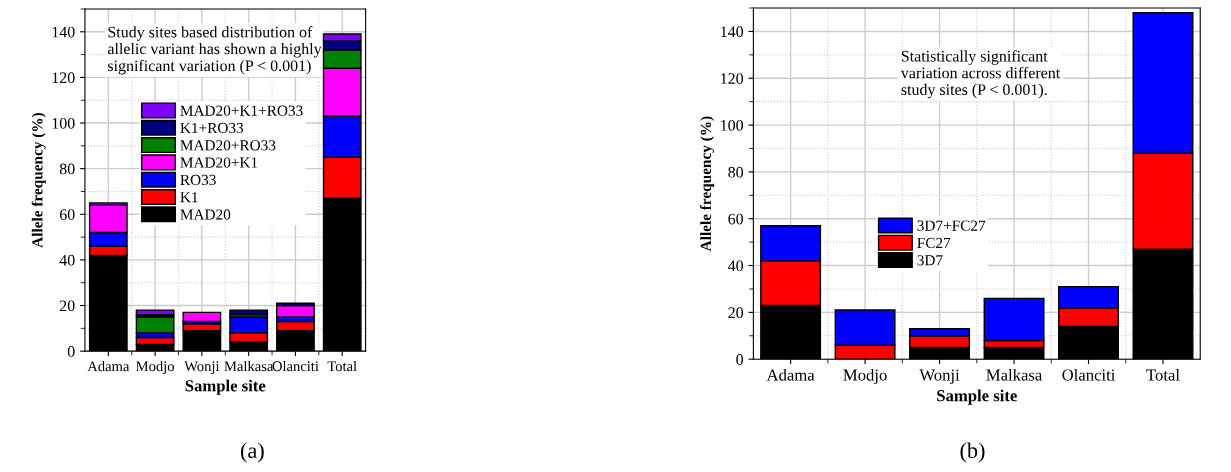 The image size is (1231, 472). I want to click on legend-label: K1+RO33, so click(212, 128).